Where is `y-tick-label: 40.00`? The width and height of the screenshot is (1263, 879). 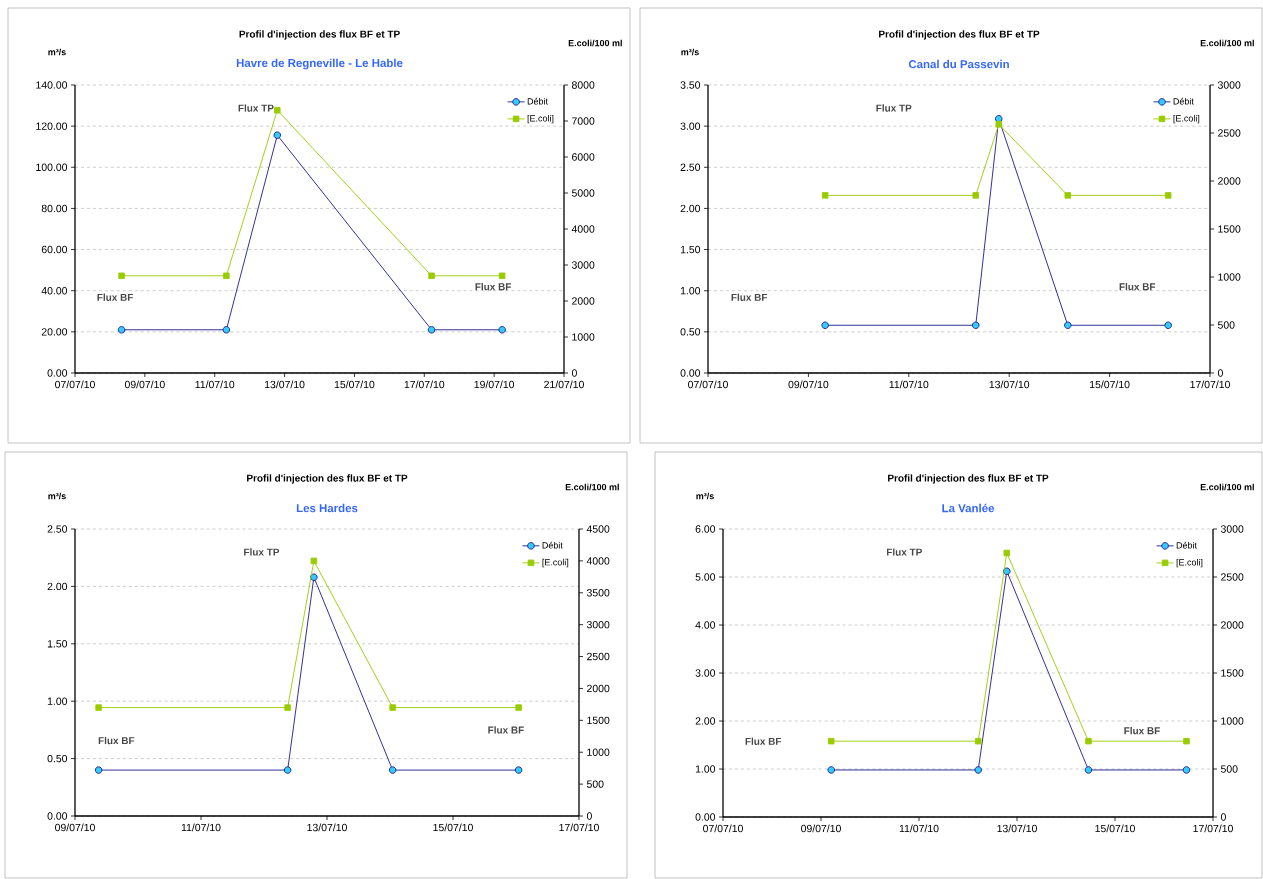 y-tick-label: 40.00 is located at coordinates (54, 291).